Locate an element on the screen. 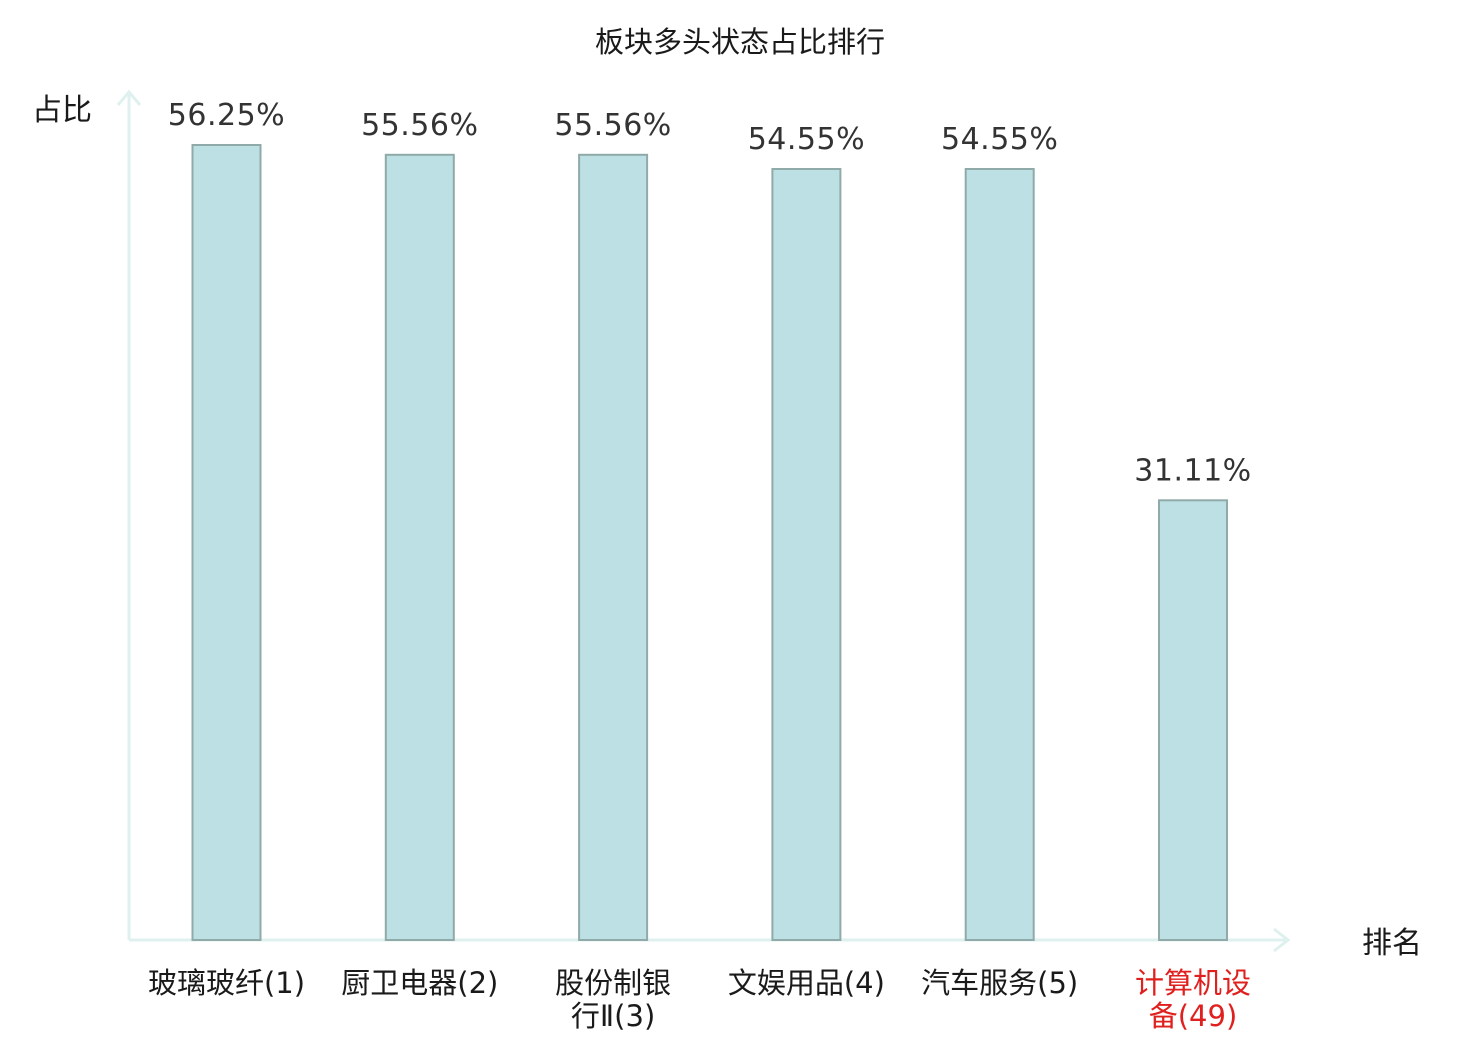 This screenshot has height=1040, width=1480. y-axis-title: 占比 is located at coordinates (62, 110).